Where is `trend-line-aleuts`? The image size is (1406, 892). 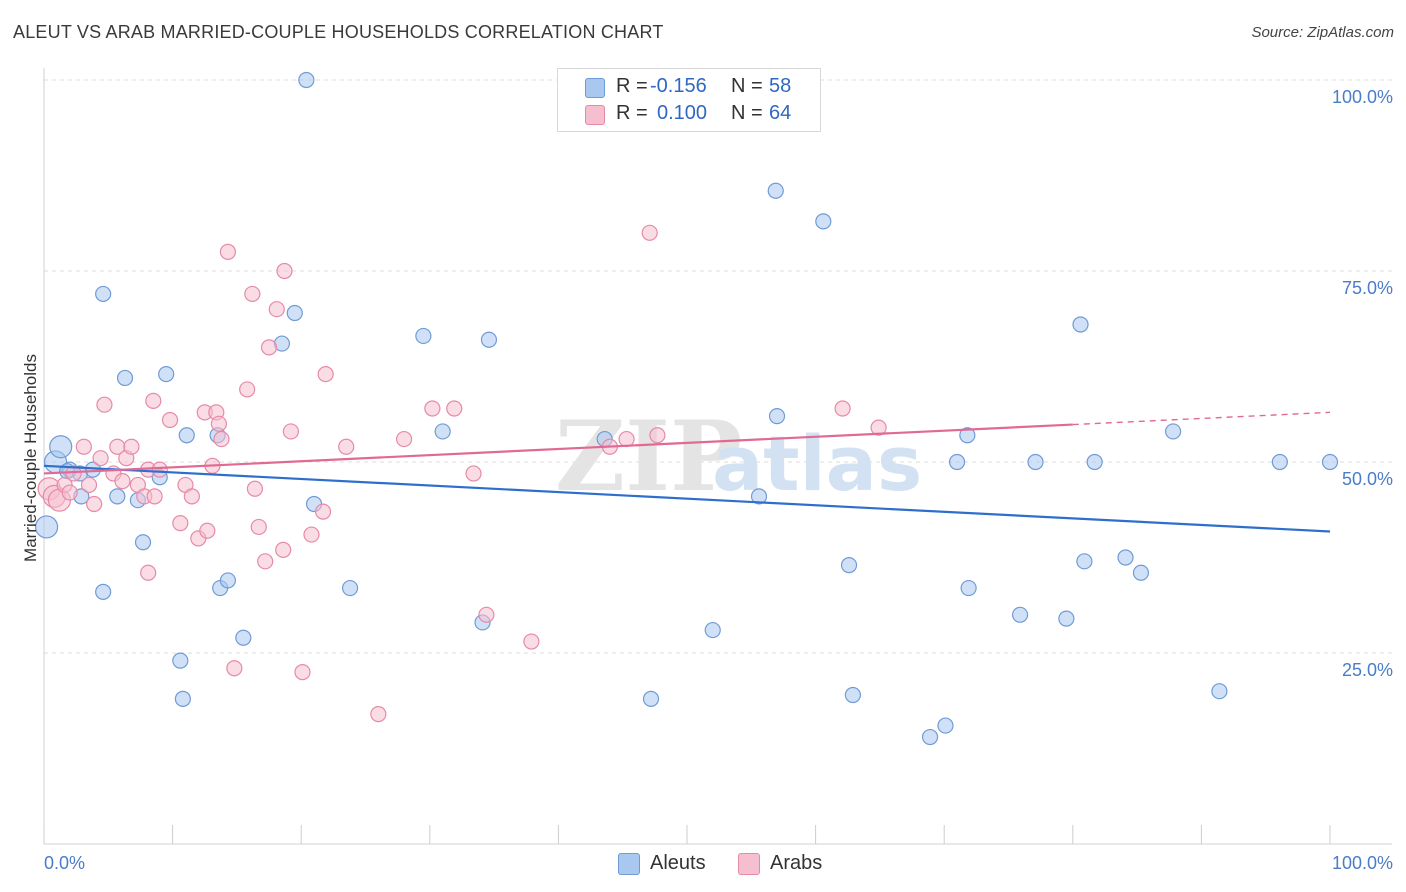
trend-line-aleuts is located at coordinates (687, 498).